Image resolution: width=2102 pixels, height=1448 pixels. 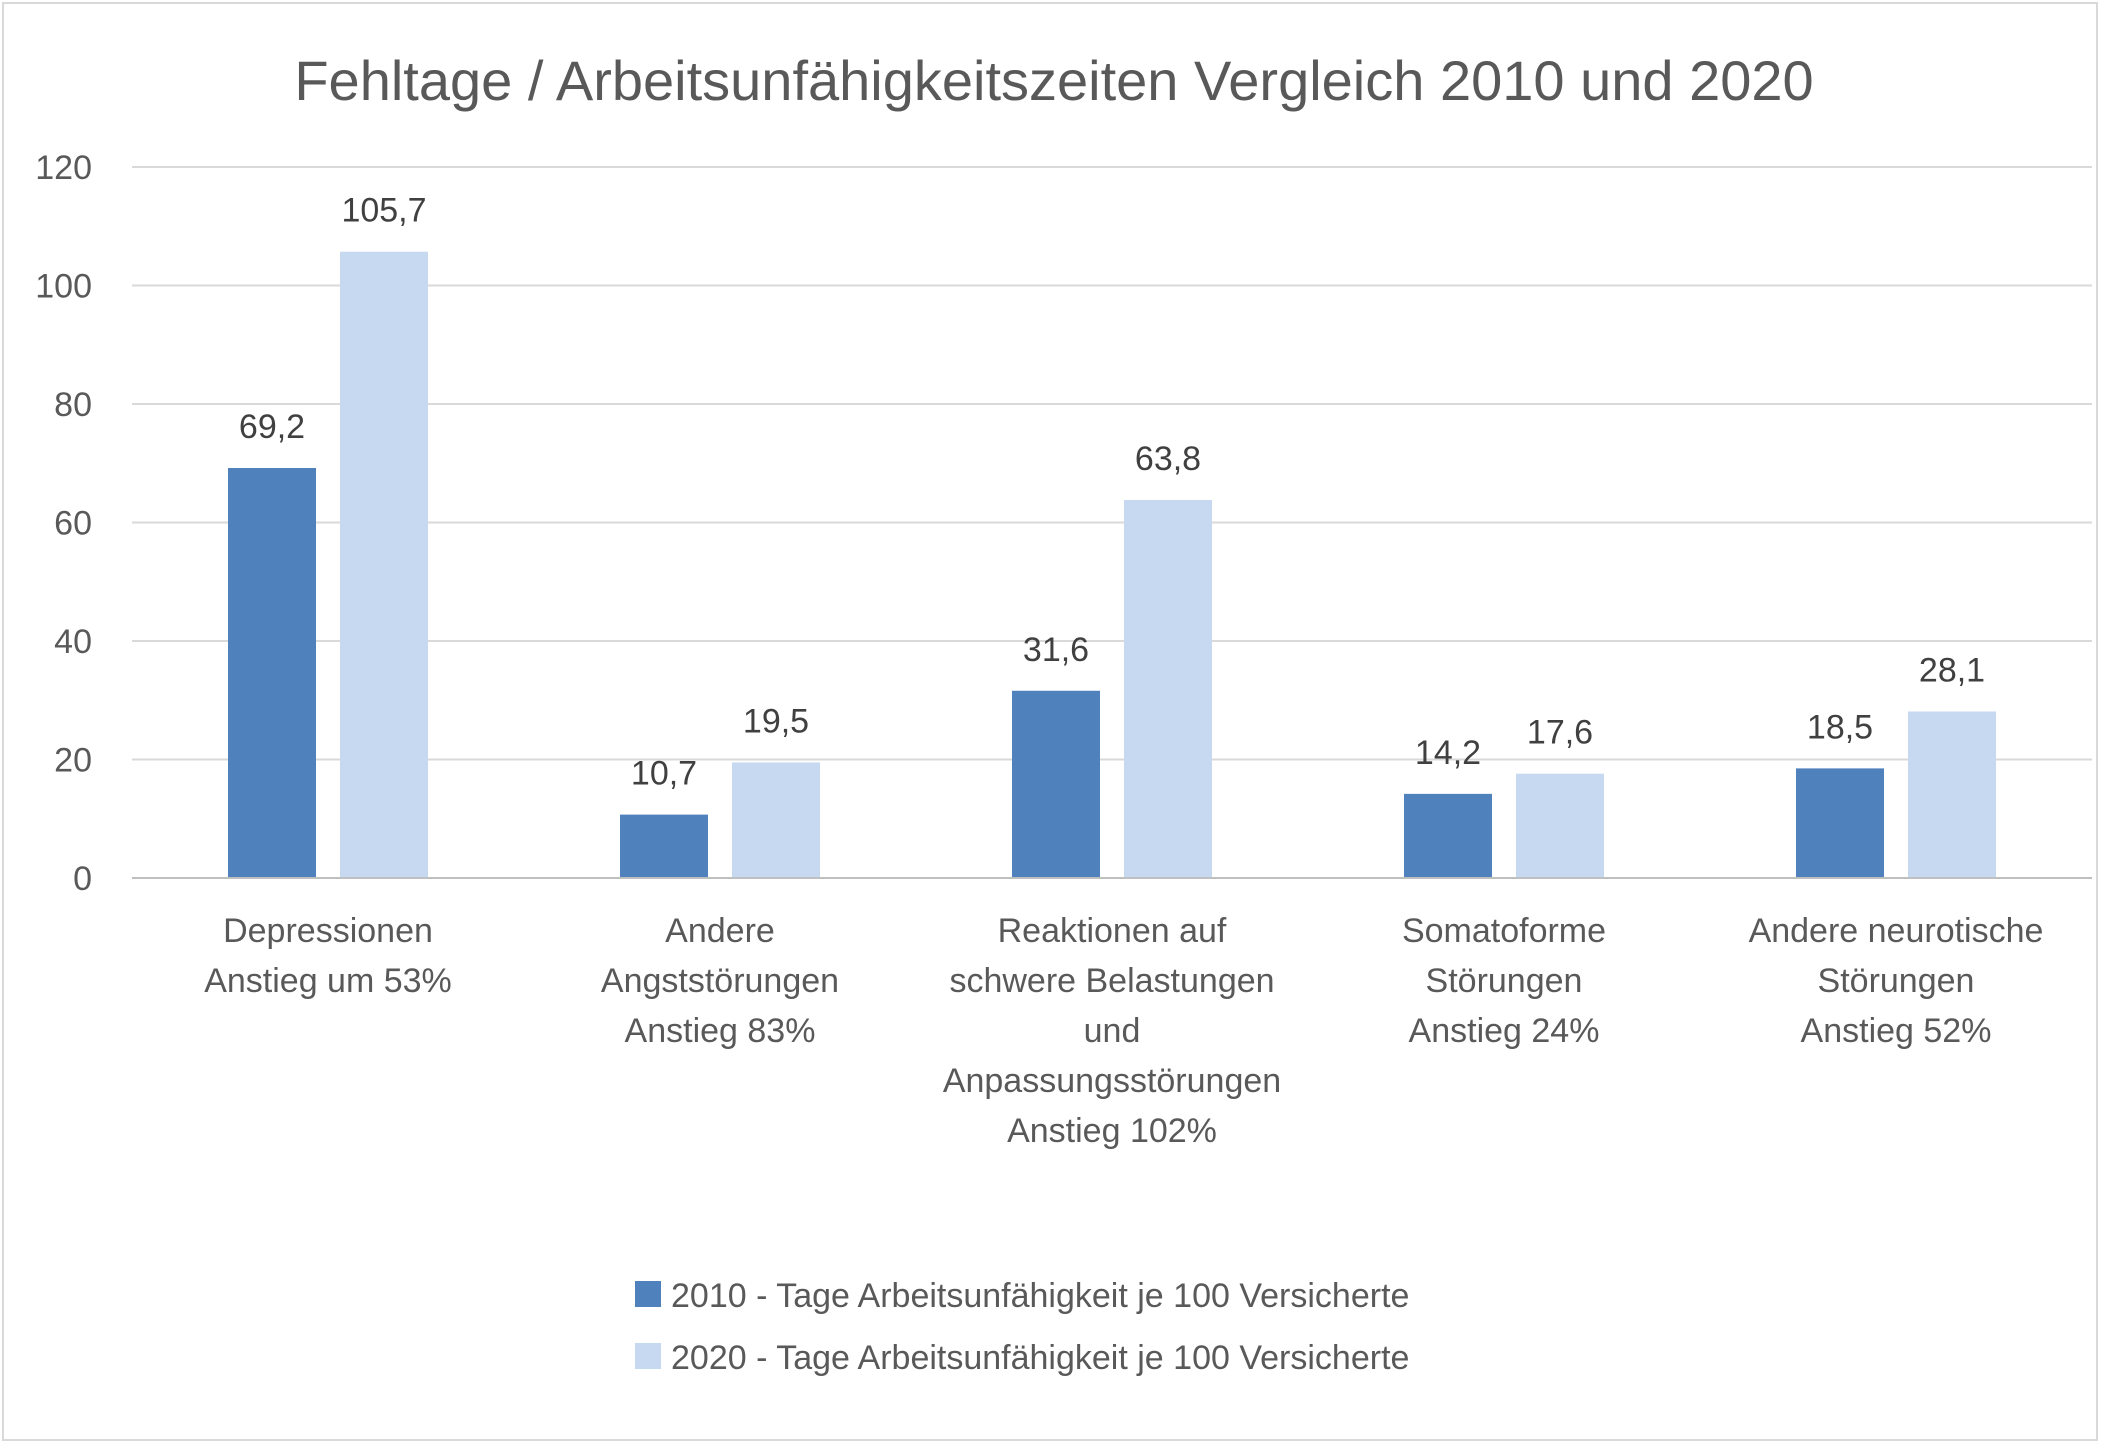 What do you see at coordinates (63, 168) in the screenshot?
I see `y-tick-label: 120` at bounding box center [63, 168].